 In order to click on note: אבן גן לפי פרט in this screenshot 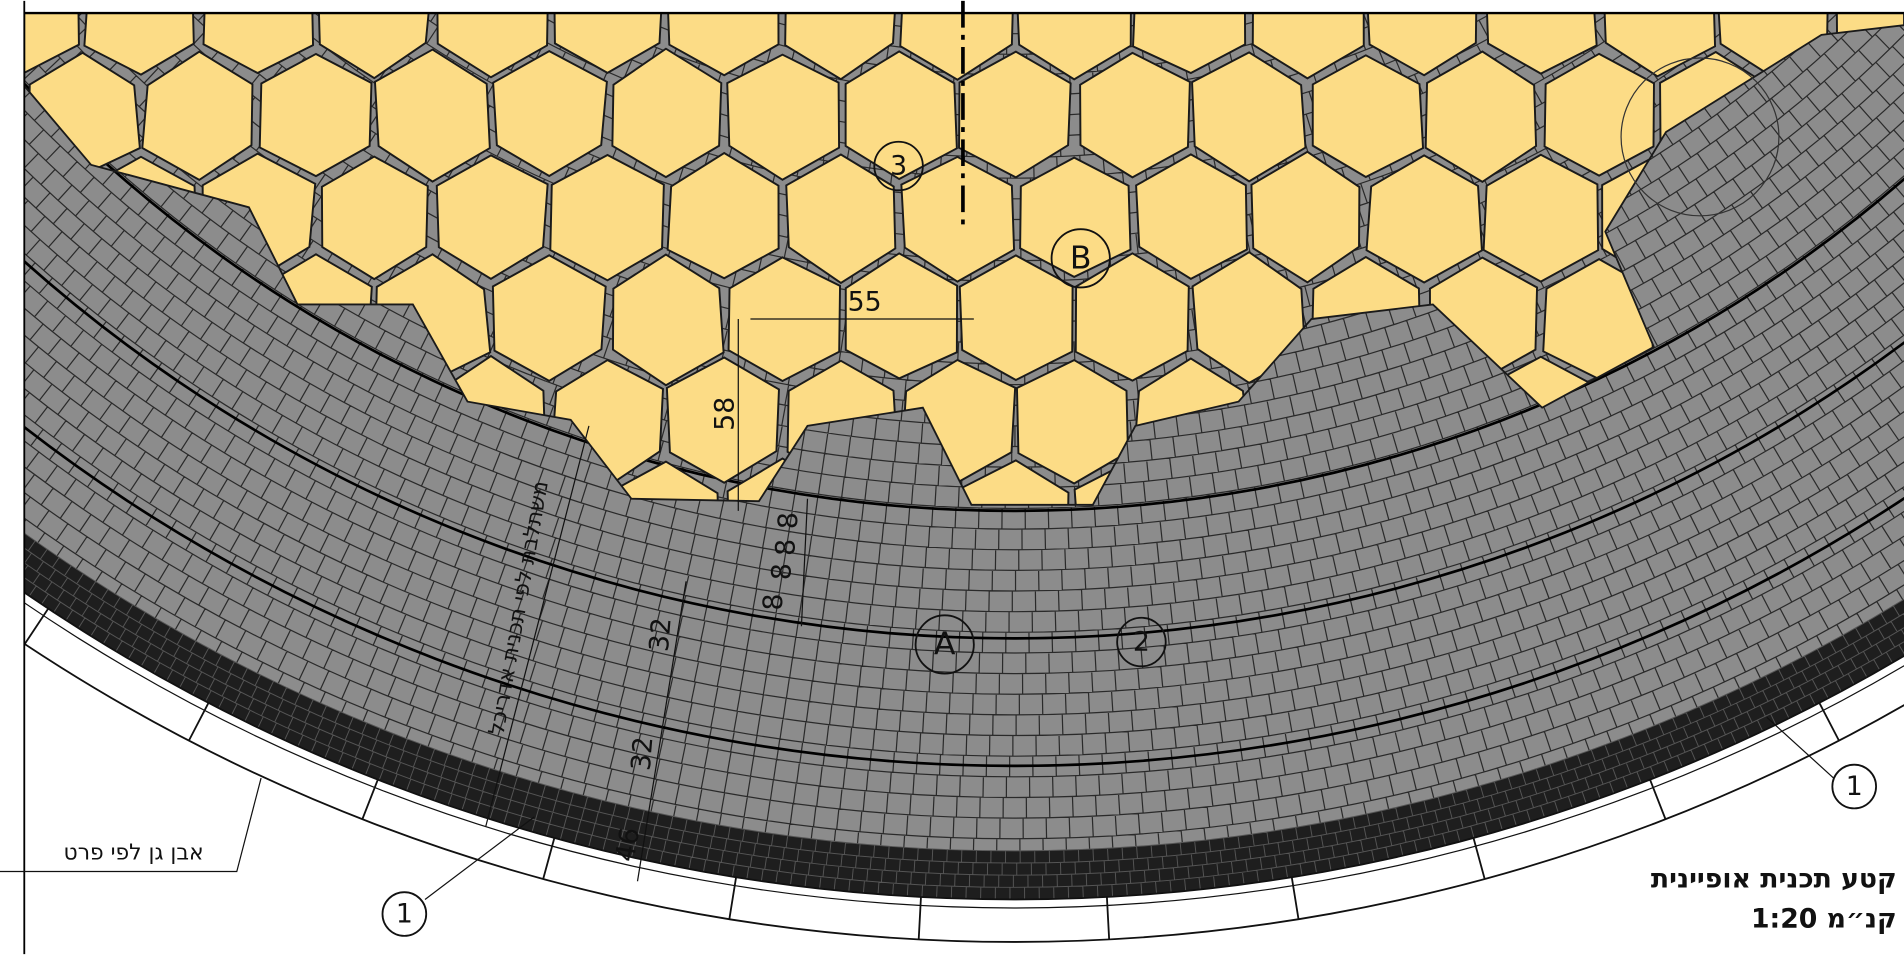, I will do `click(134, 852)`.